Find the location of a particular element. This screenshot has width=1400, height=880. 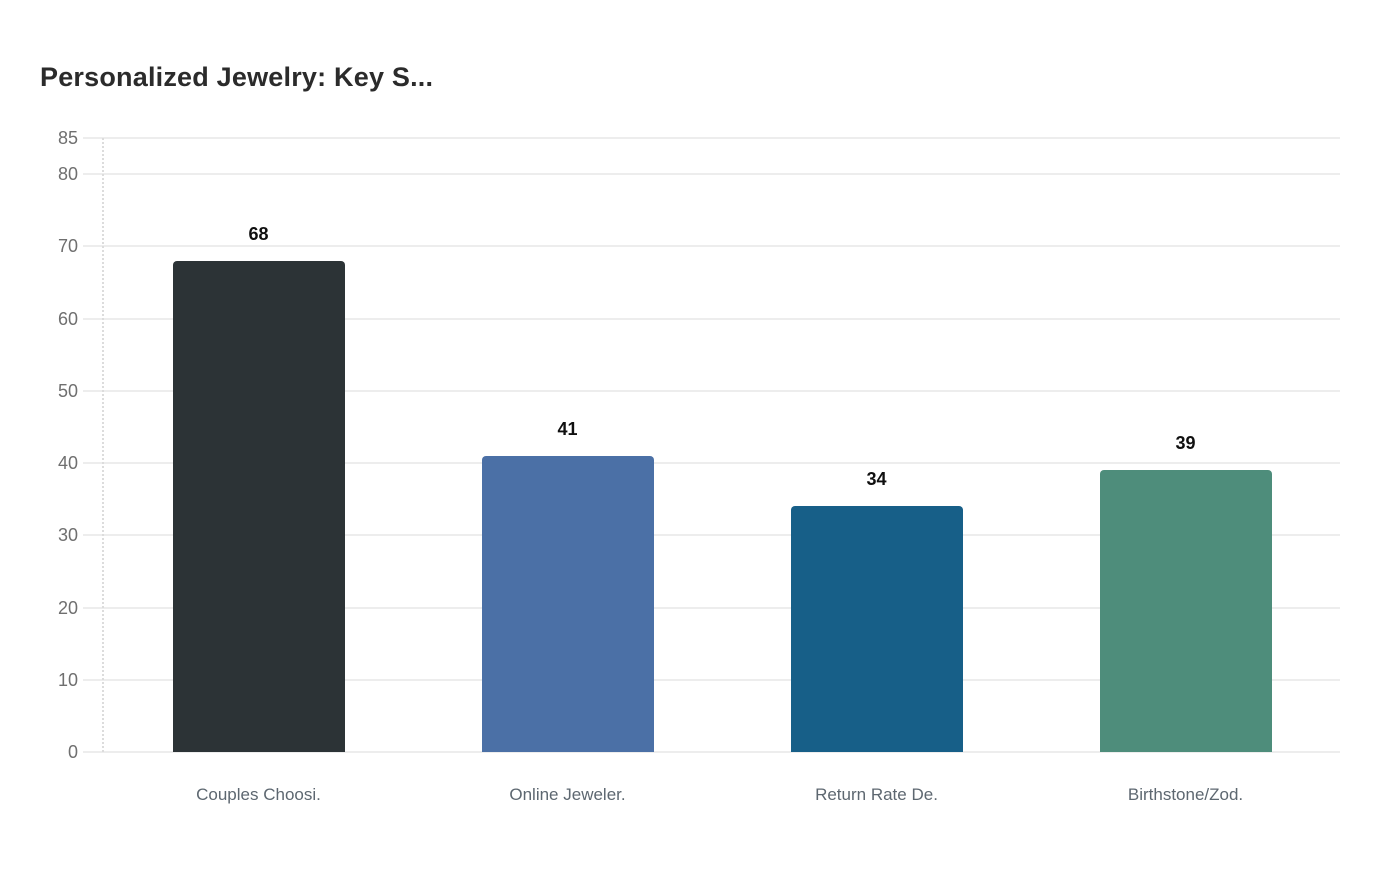

bar-value-label: 34 is located at coordinates (876, 479).